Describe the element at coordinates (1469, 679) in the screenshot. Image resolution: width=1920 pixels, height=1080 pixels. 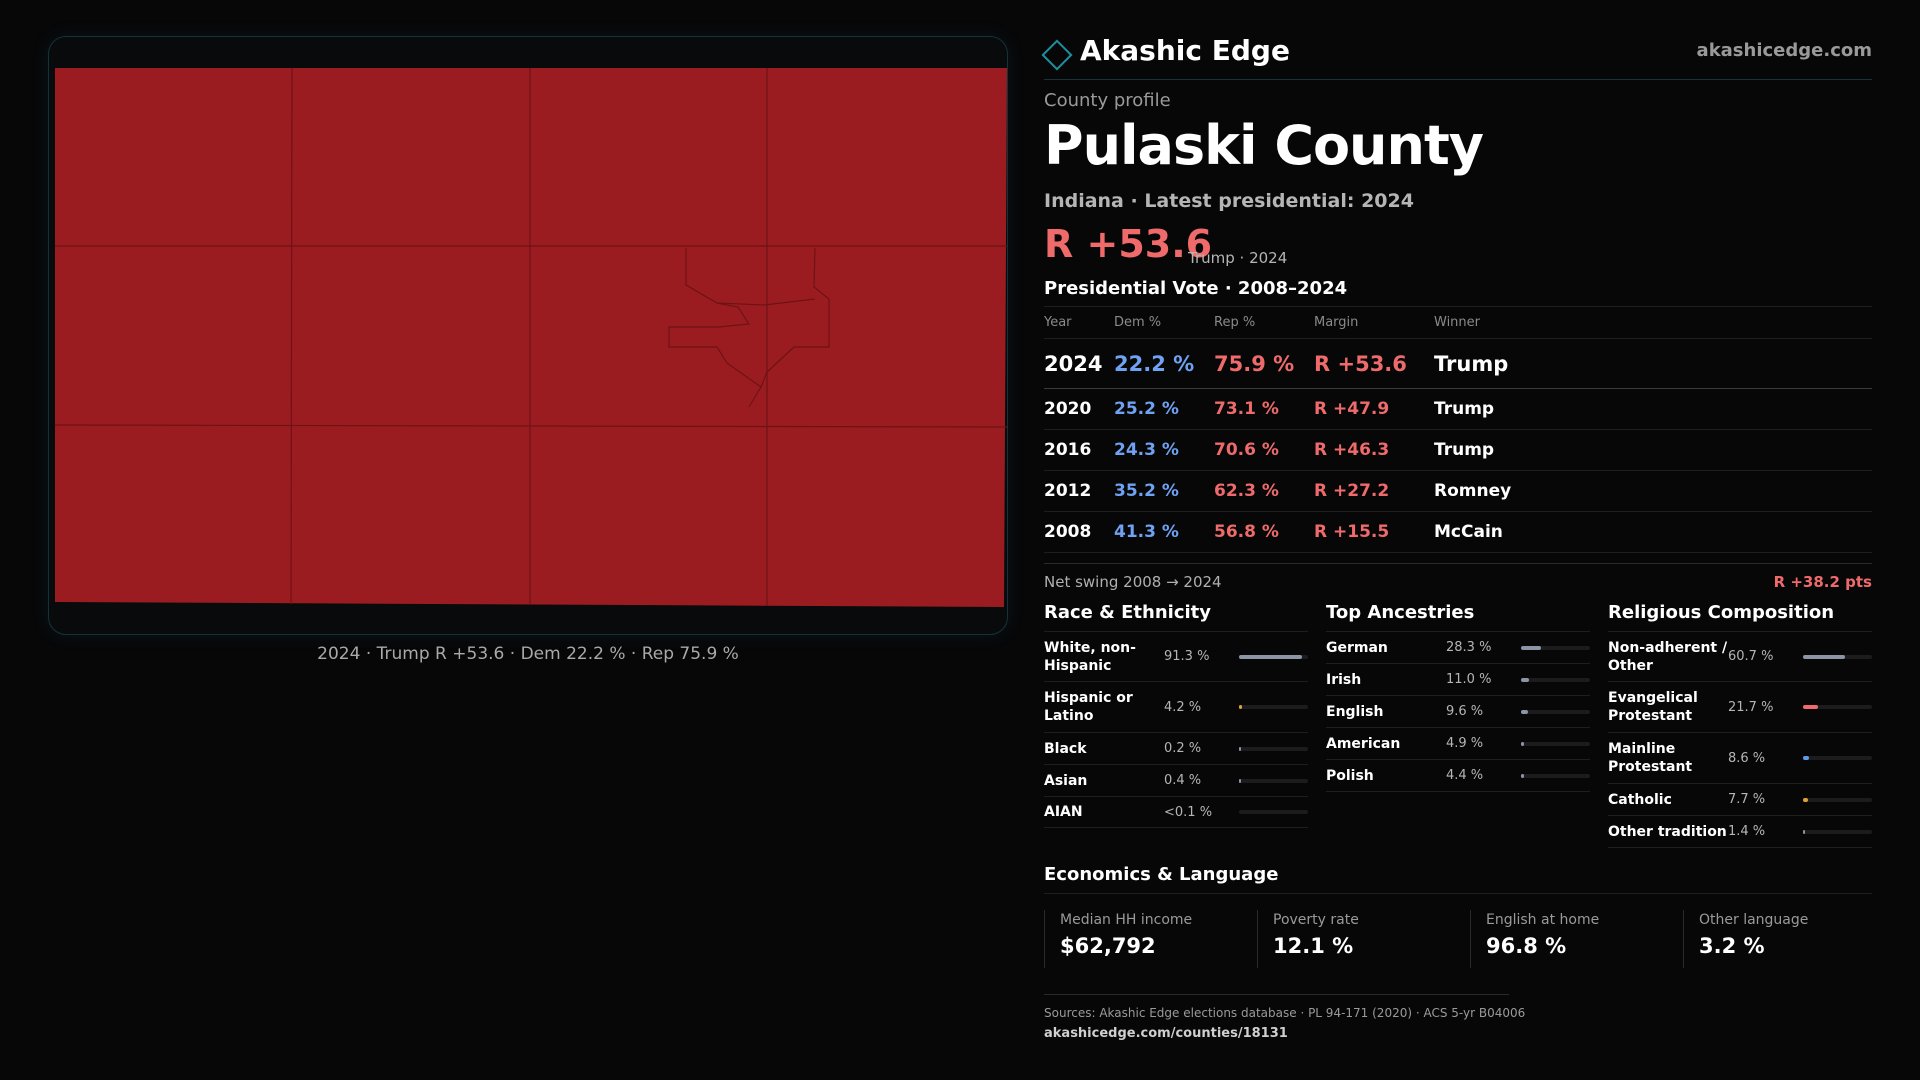
I see `stat-value: 11.0 %` at that location.